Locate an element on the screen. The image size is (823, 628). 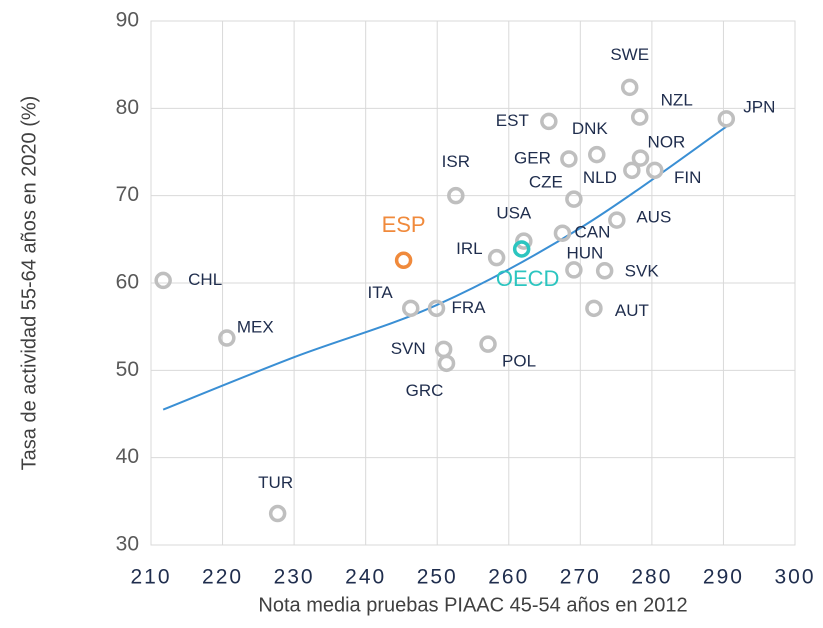
x-tick-label: 260 is located at coordinates (508, 577).